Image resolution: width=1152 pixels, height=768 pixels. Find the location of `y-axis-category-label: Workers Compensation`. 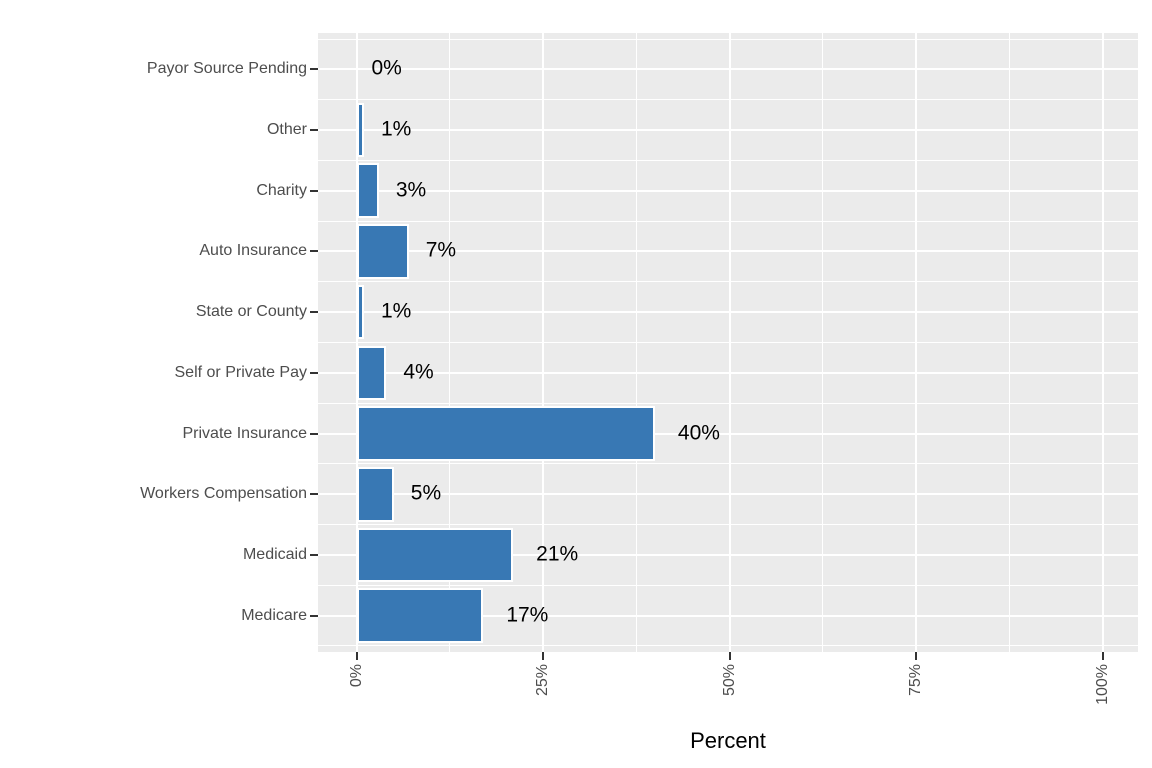

y-axis-category-label: Workers Compensation is located at coordinates (223, 494).